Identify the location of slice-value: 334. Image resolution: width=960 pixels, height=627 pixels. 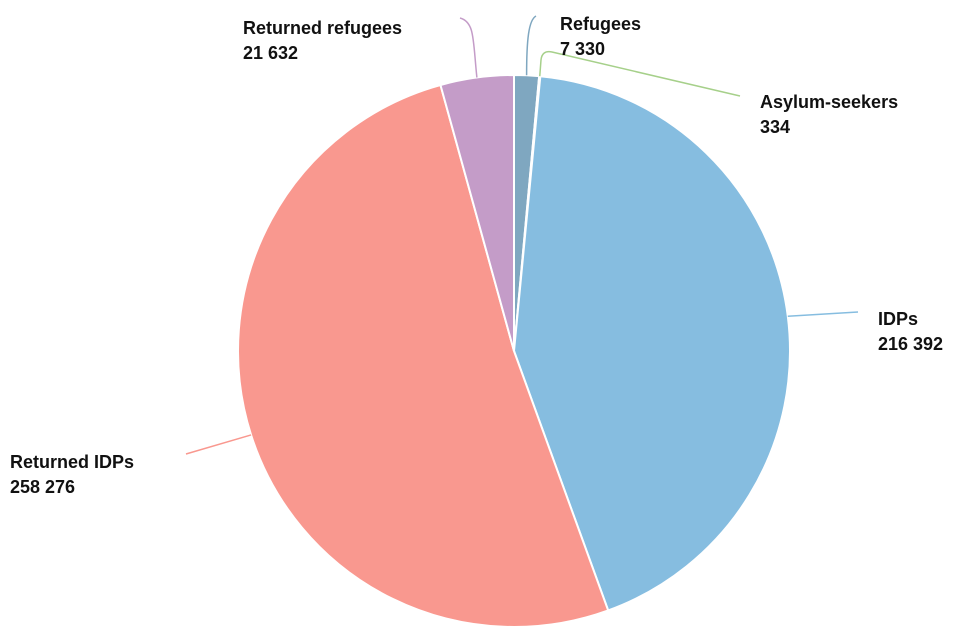
(775, 127).